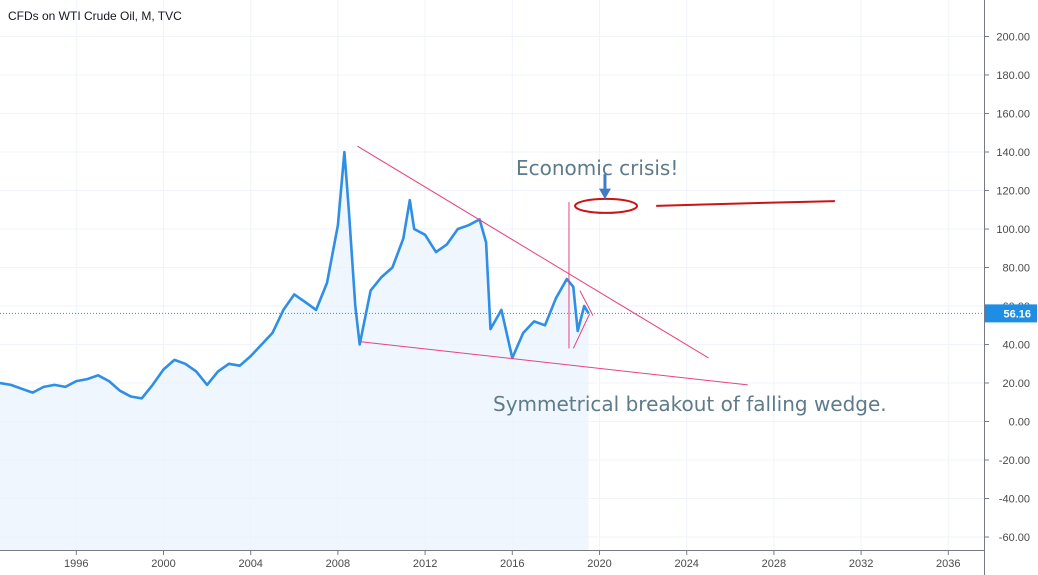 The width and height of the screenshot is (1038, 575). Describe the element at coordinates (1016, 269) in the screenshot. I see `y-tick-label: 80.00` at that location.